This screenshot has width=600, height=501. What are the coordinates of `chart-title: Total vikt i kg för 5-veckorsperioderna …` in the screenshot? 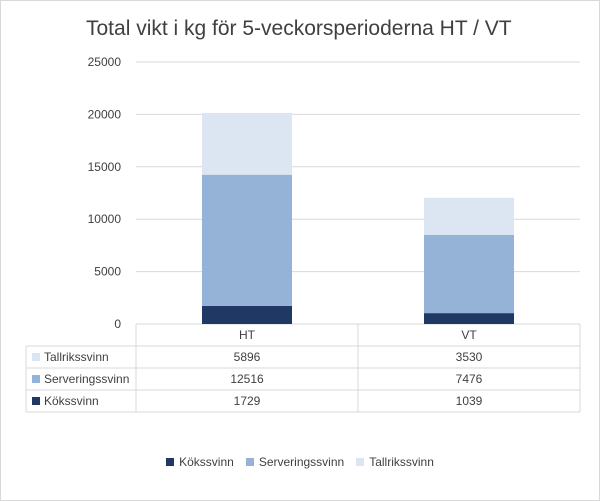 It's located at (299, 28).